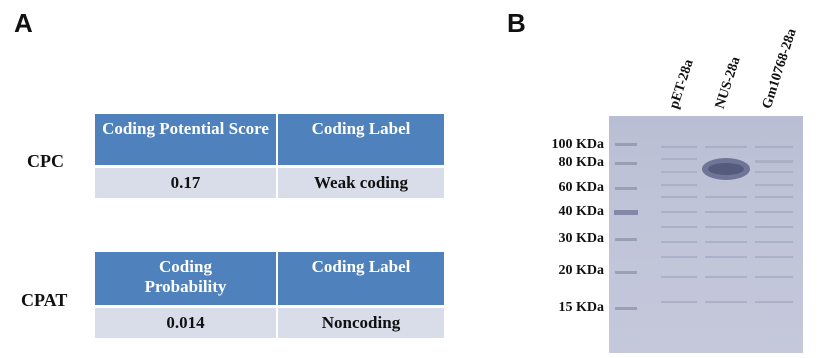 This screenshot has height=358, width=826. Describe the element at coordinates (681, 84) in the screenshot. I see `lane-label-pet28a: pET-28a` at that location.